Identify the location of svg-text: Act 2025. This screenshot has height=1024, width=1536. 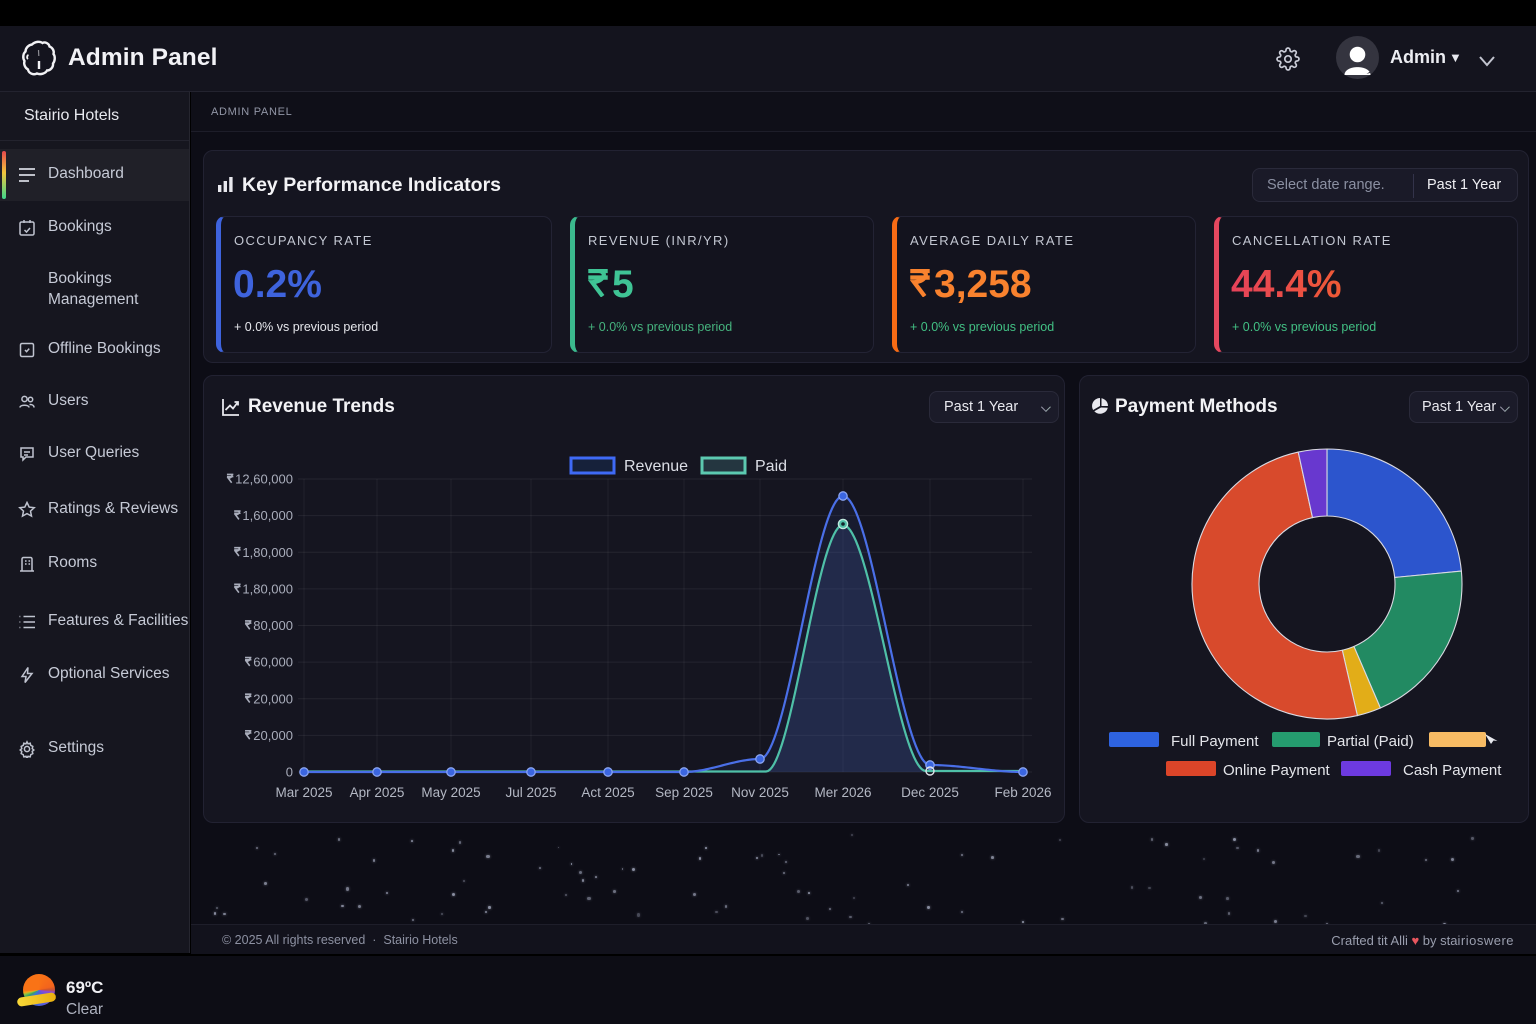
(607, 792).